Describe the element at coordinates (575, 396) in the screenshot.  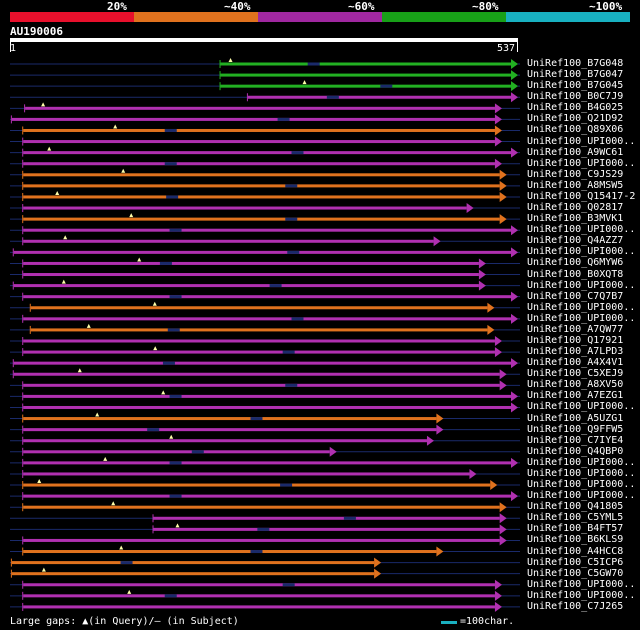
I see `hit-label: UniRef100_A7EZG1` at that location.